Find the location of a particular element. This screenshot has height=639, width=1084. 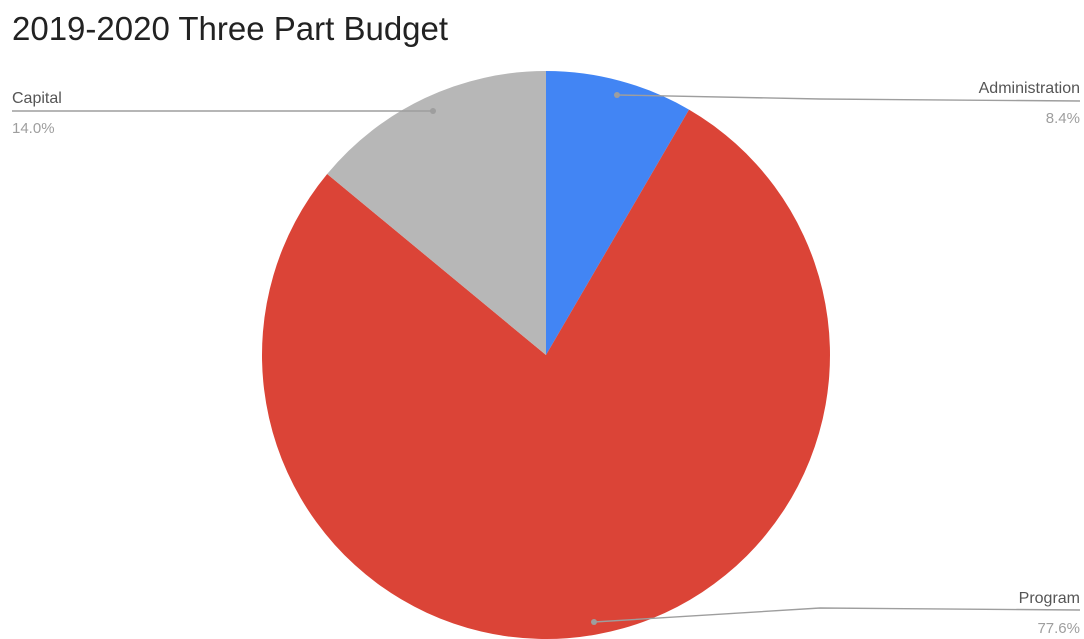

slice-label-program: Program is located at coordinates (1049, 598).